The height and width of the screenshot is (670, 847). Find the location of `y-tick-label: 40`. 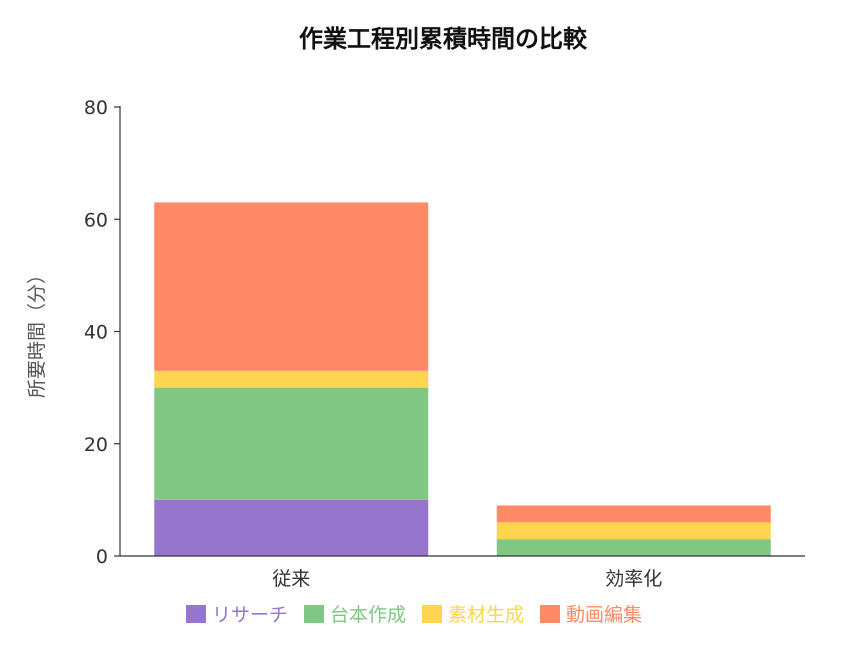

y-tick-label: 40 is located at coordinates (96, 333).